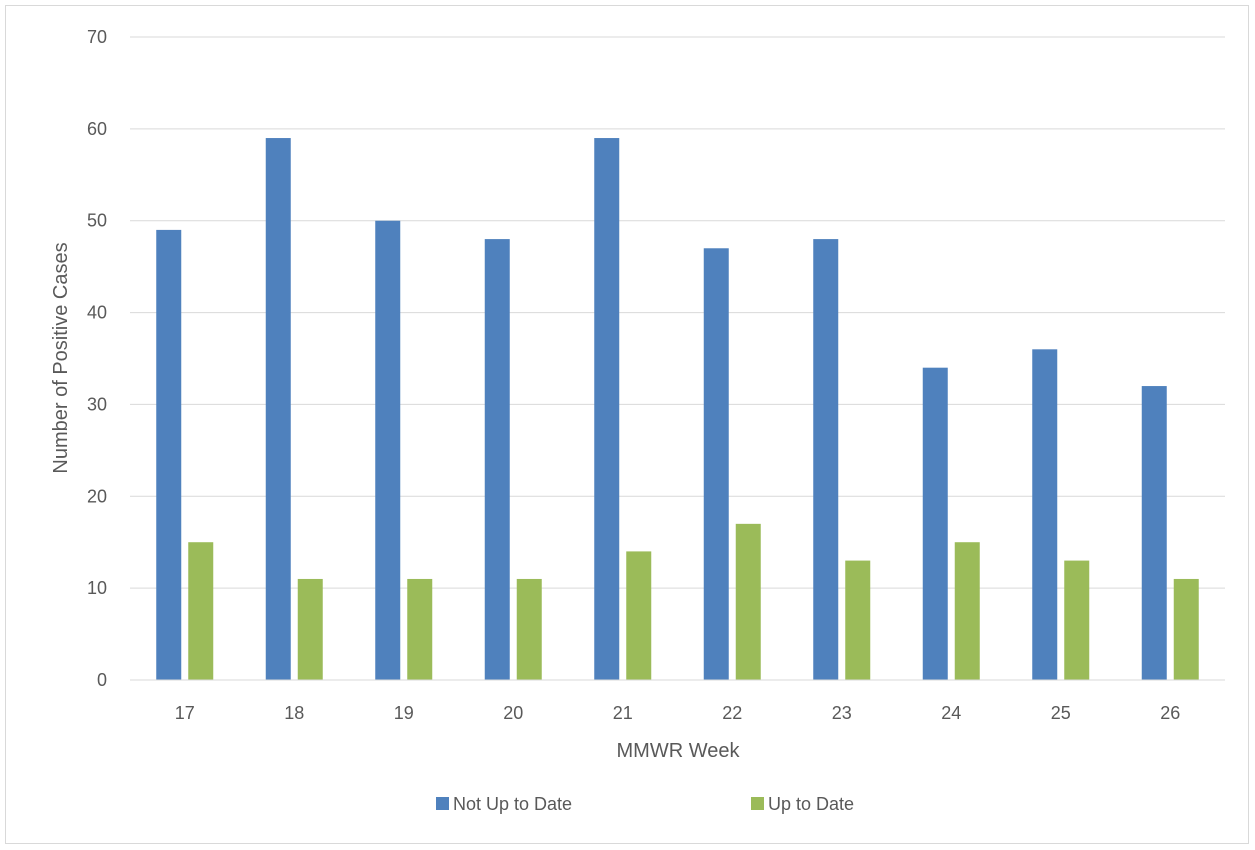  What do you see at coordinates (645, 804) in the screenshot?
I see `legend: Not Up to Date Up to Date` at bounding box center [645, 804].